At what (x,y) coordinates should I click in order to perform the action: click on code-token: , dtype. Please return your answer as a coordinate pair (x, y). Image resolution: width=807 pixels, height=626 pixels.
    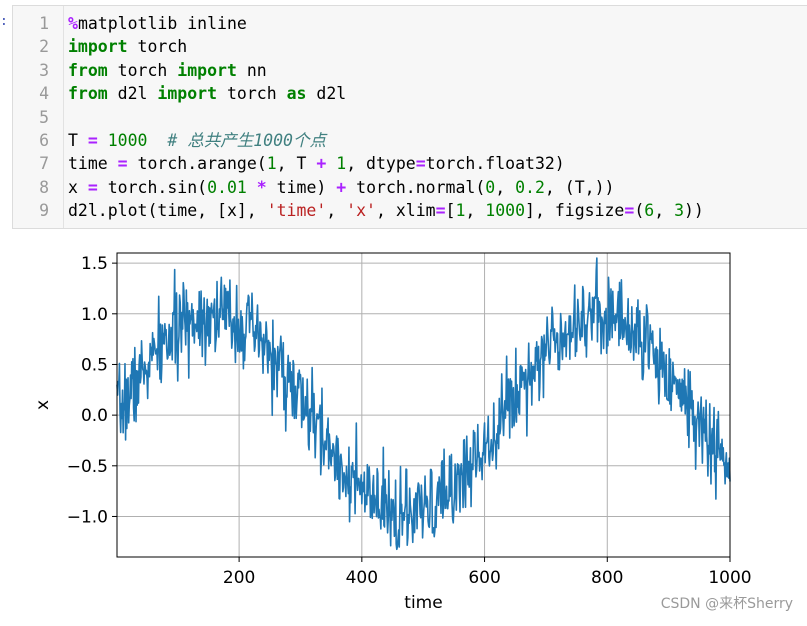
    Looking at the image, I should click on (381, 164).